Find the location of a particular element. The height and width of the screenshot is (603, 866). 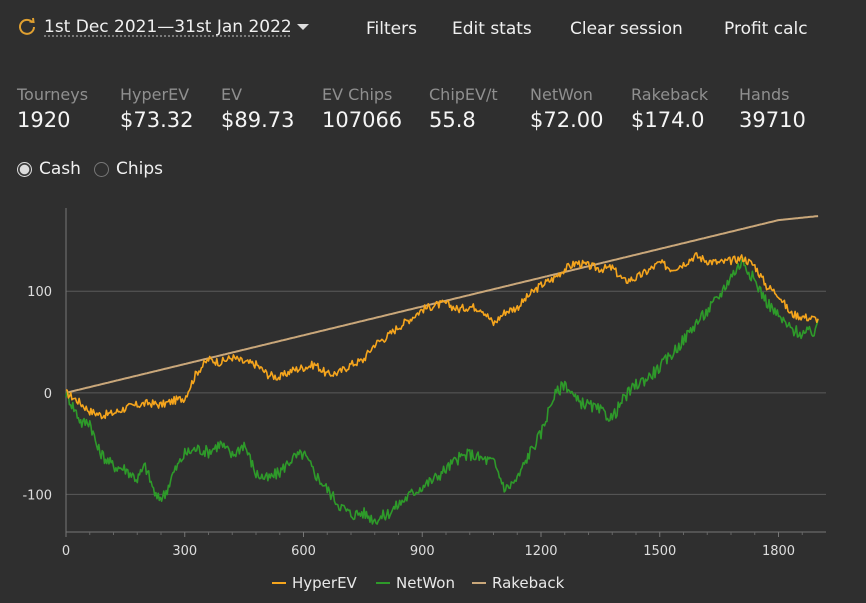

radio-unselected-icon is located at coordinates (101, 169).